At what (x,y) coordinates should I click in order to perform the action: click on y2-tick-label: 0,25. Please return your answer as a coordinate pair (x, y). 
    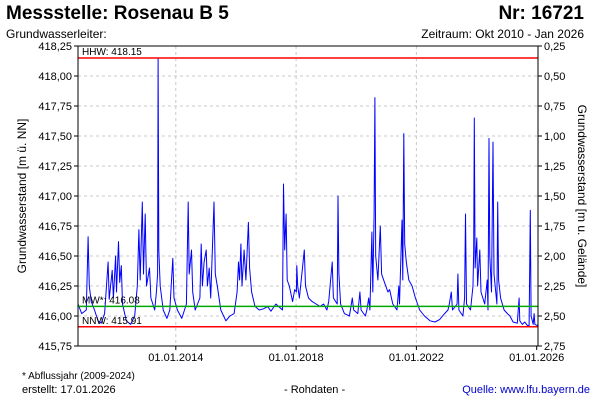
    Looking at the image, I should click on (554, 47).